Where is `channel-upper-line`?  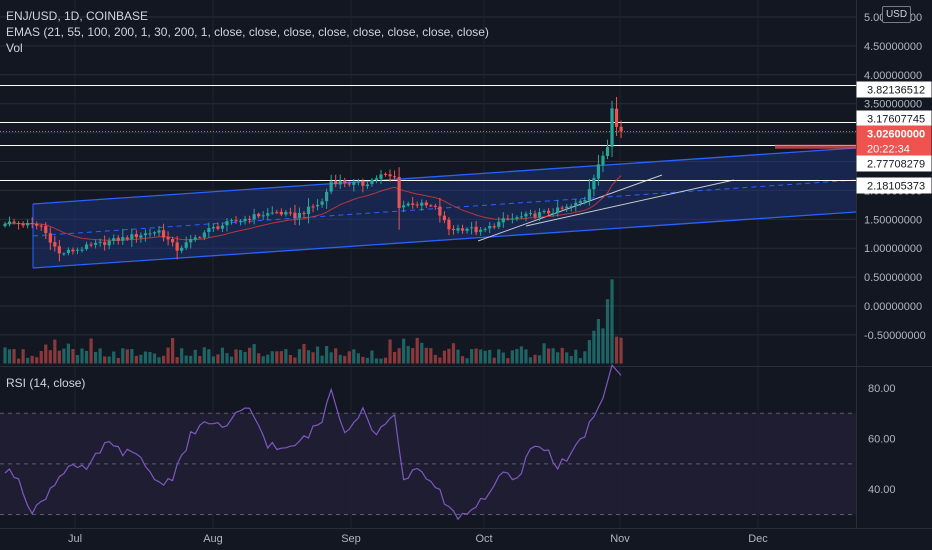 channel-upper-line is located at coordinates (444, 176).